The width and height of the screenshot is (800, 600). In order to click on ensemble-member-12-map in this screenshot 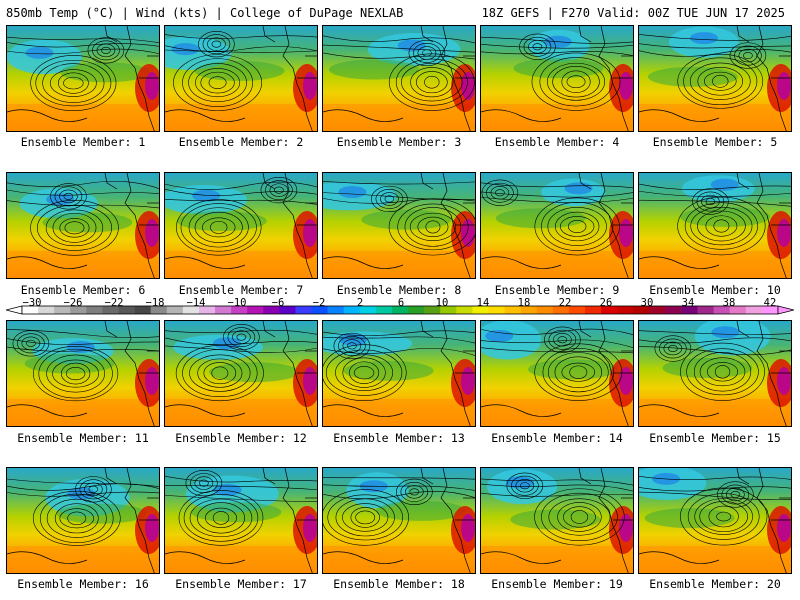, I will do `click(241, 373)`.